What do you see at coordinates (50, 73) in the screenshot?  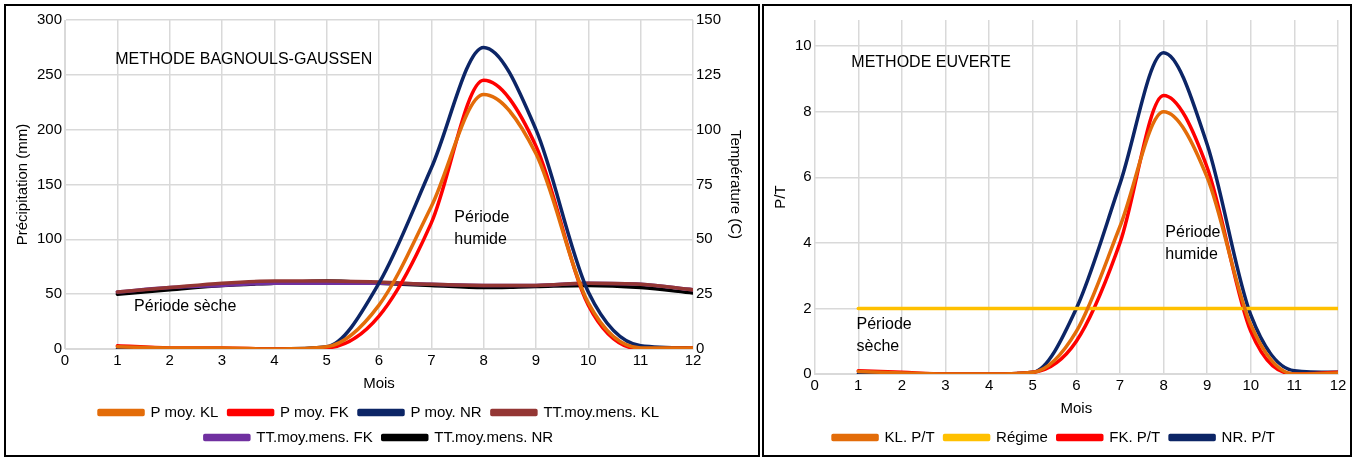 I see `y-tick-label: 250` at bounding box center [50, 73].